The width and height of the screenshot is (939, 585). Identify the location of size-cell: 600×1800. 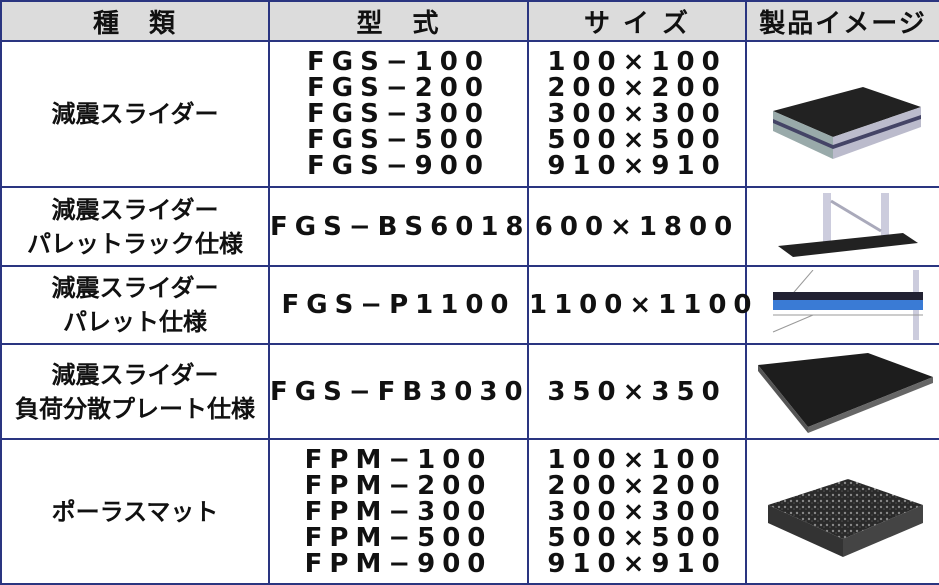
(637, 226).